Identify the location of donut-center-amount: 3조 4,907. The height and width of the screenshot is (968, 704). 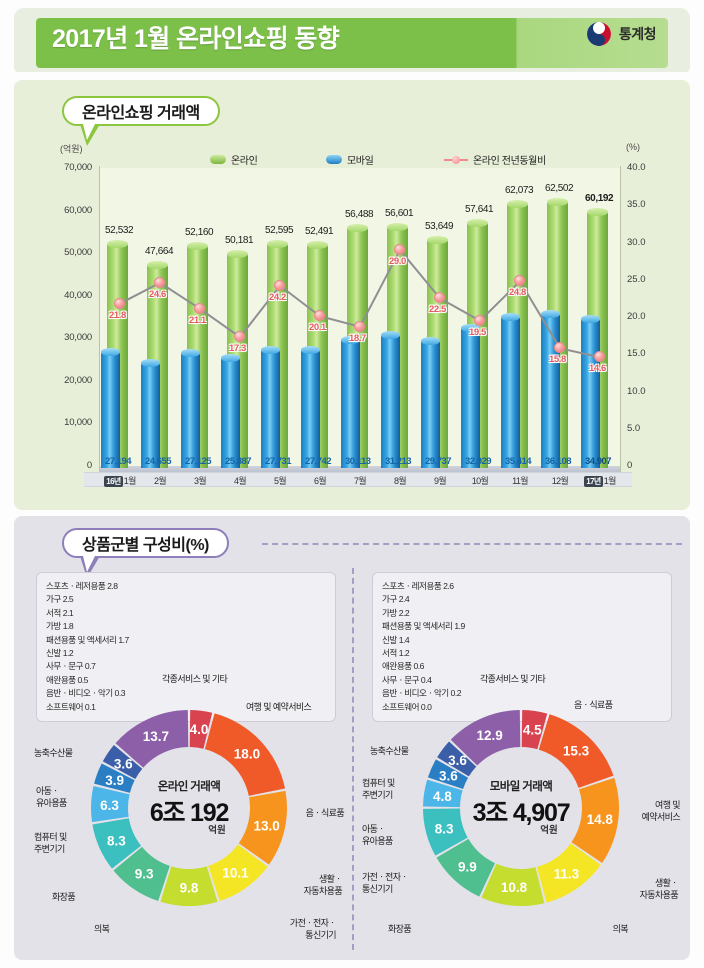
(521, 813).